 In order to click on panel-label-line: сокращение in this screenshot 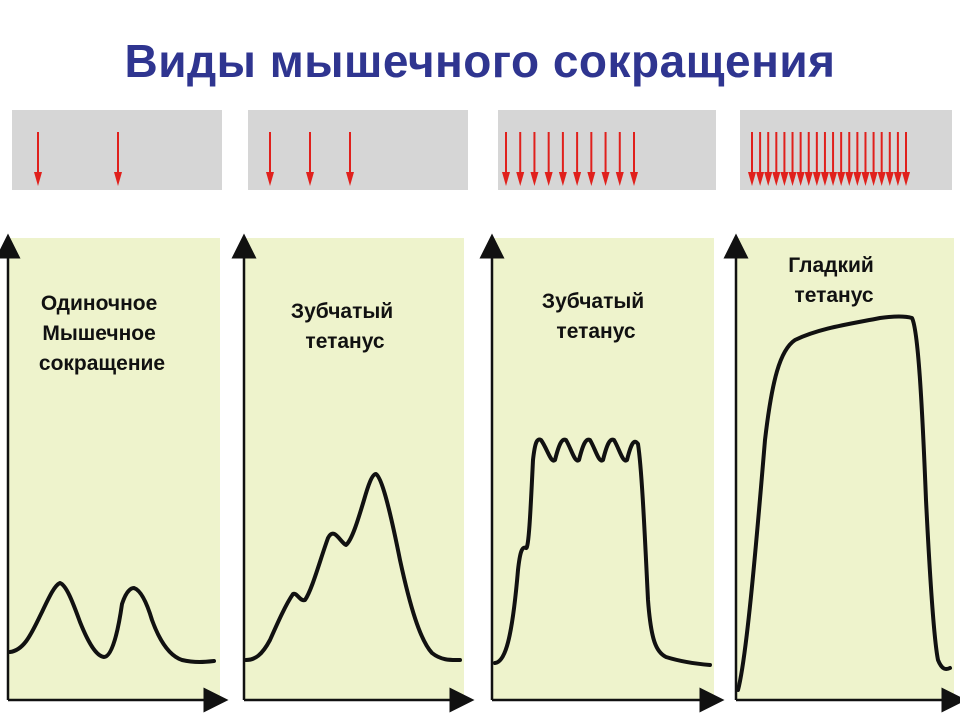, I will do `click(102, 363)`.